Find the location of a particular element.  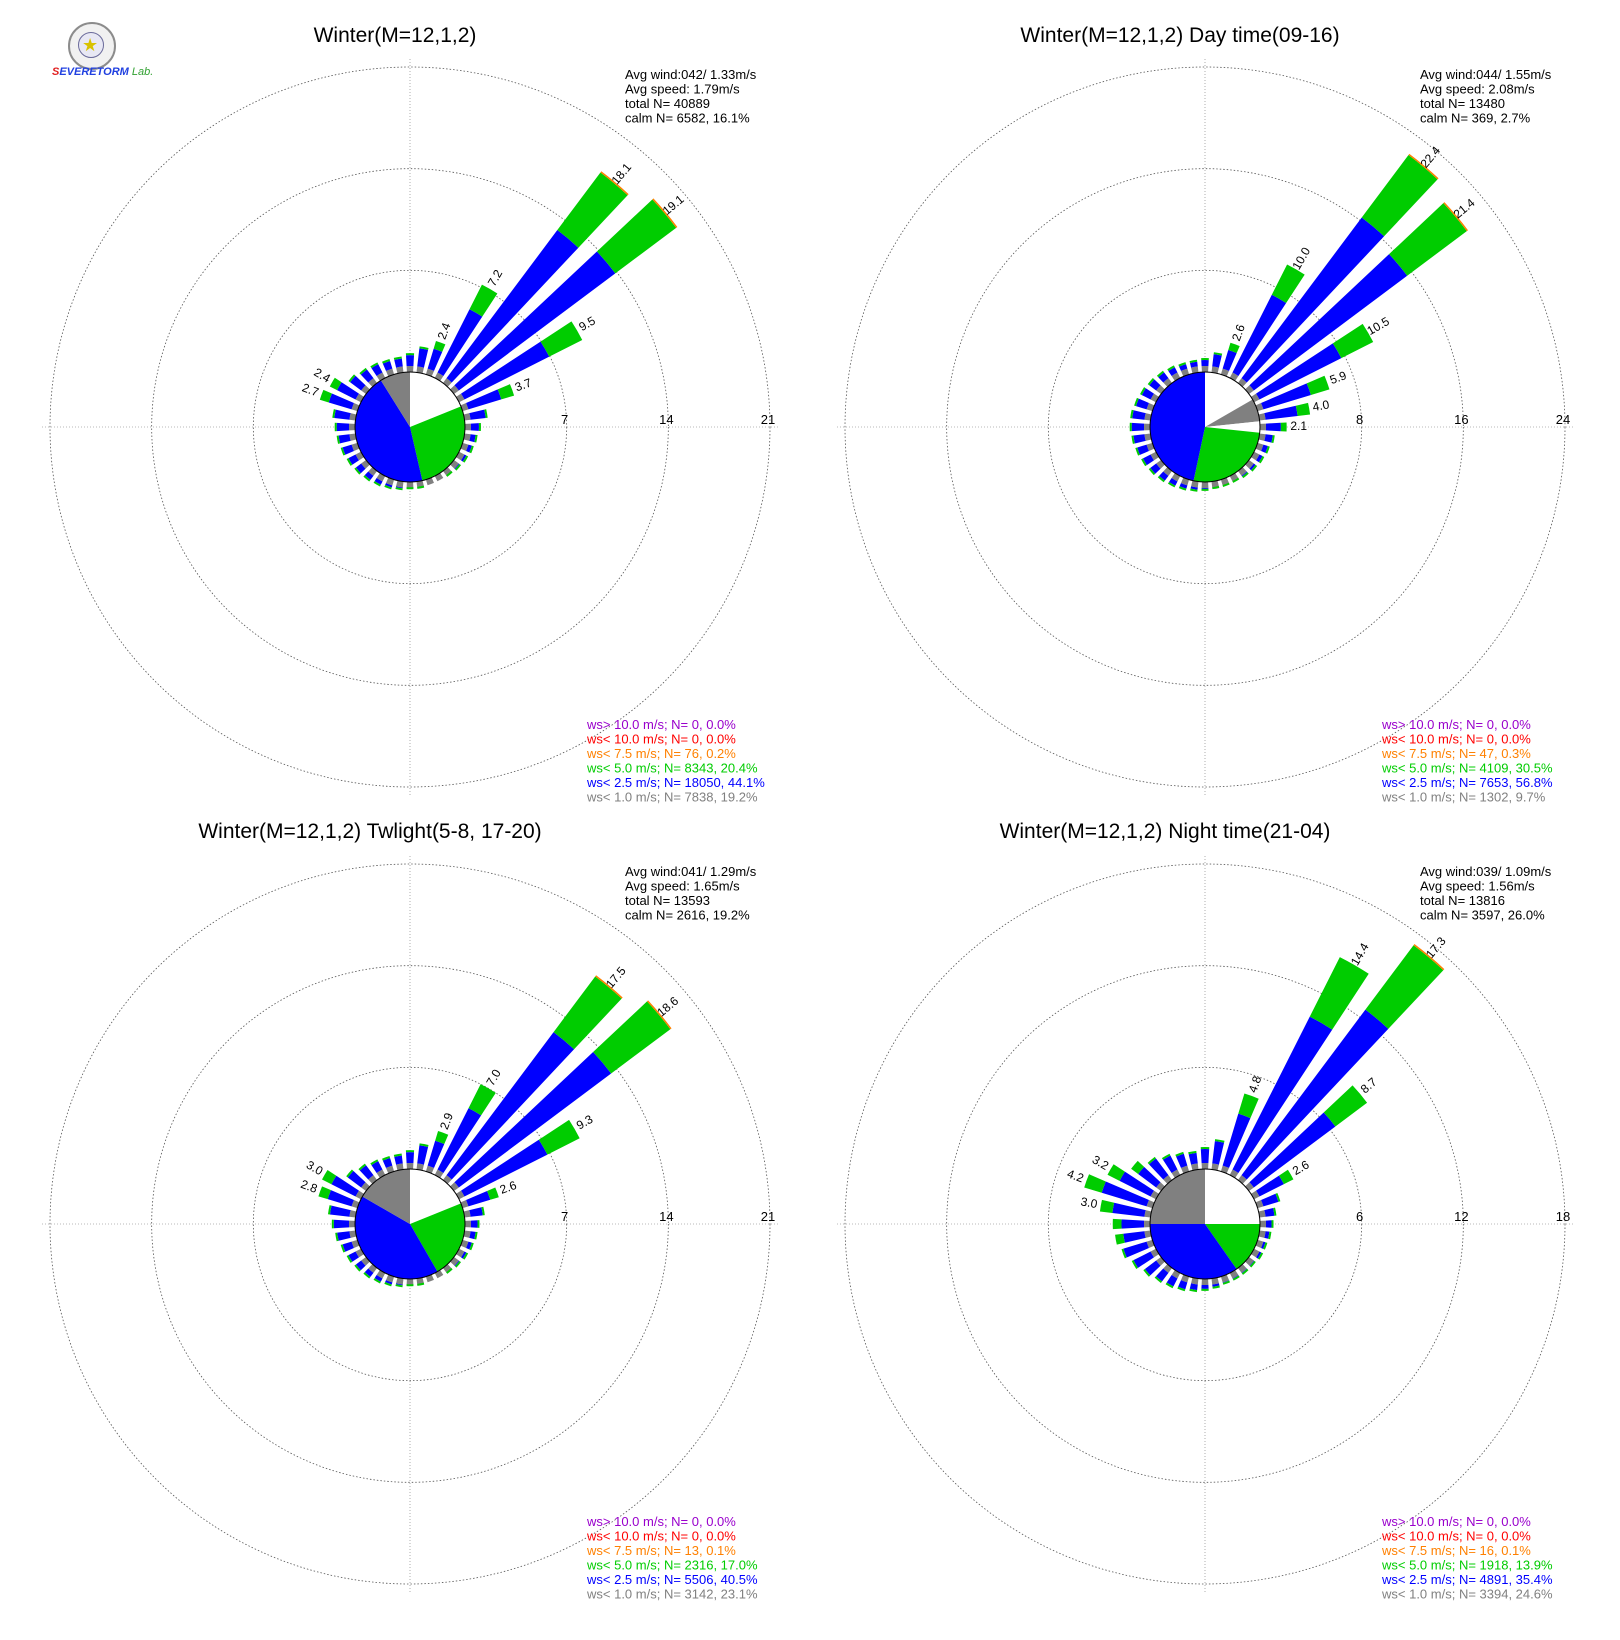

seal-icon: ★ is located at coordinates (92, 46).